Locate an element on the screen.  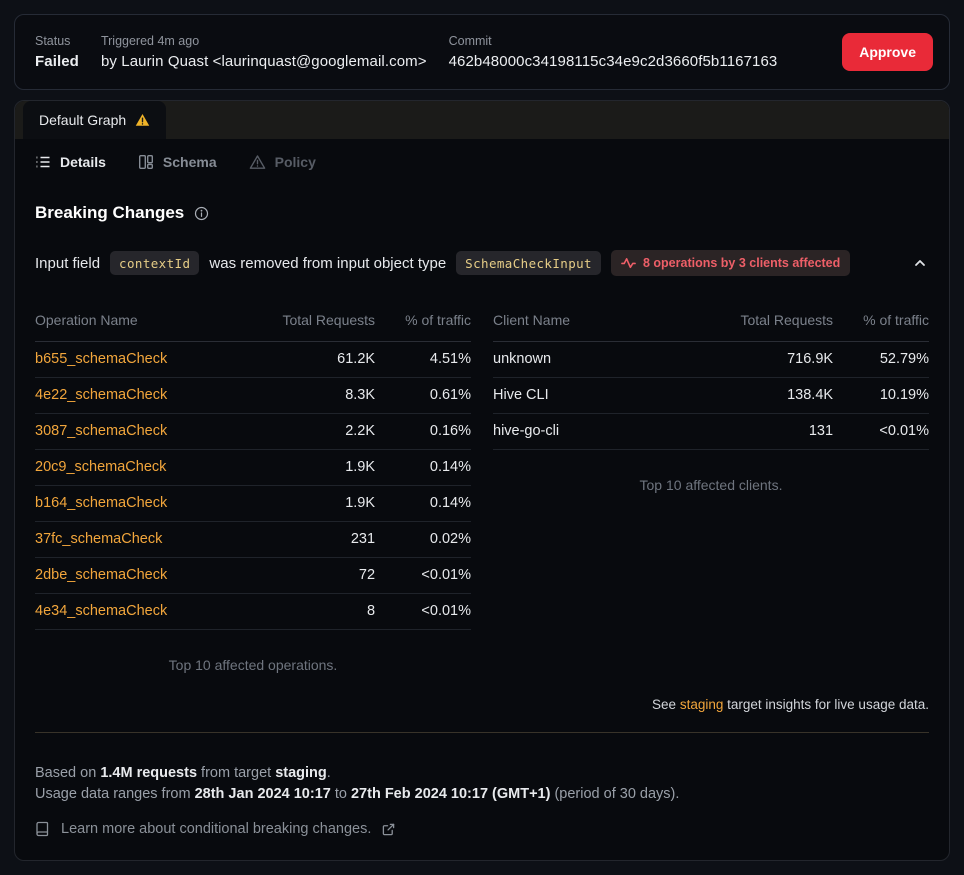
field-code-badge: contextId is located at coordinates (155, 263).